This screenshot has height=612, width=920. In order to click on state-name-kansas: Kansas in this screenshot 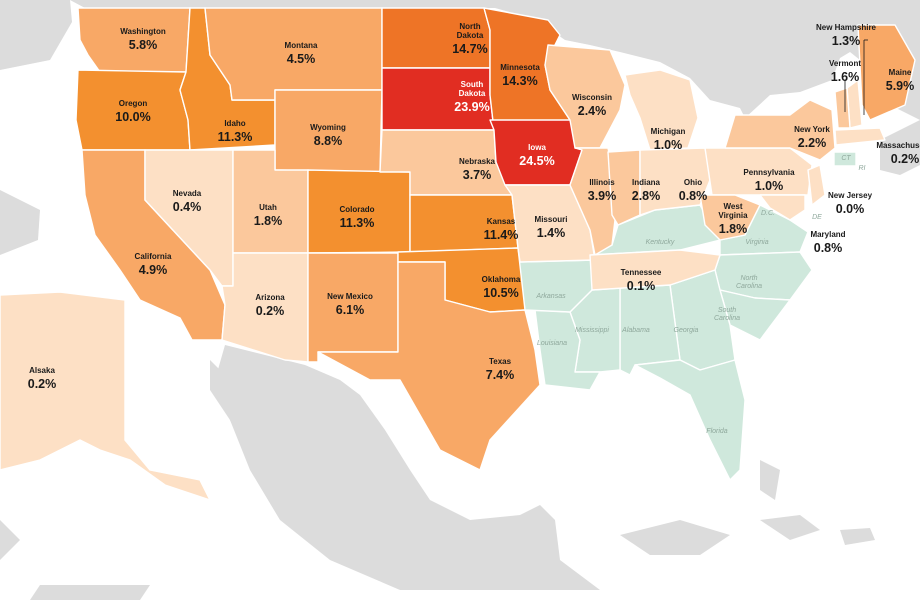, I will do `click(501, 221)`.